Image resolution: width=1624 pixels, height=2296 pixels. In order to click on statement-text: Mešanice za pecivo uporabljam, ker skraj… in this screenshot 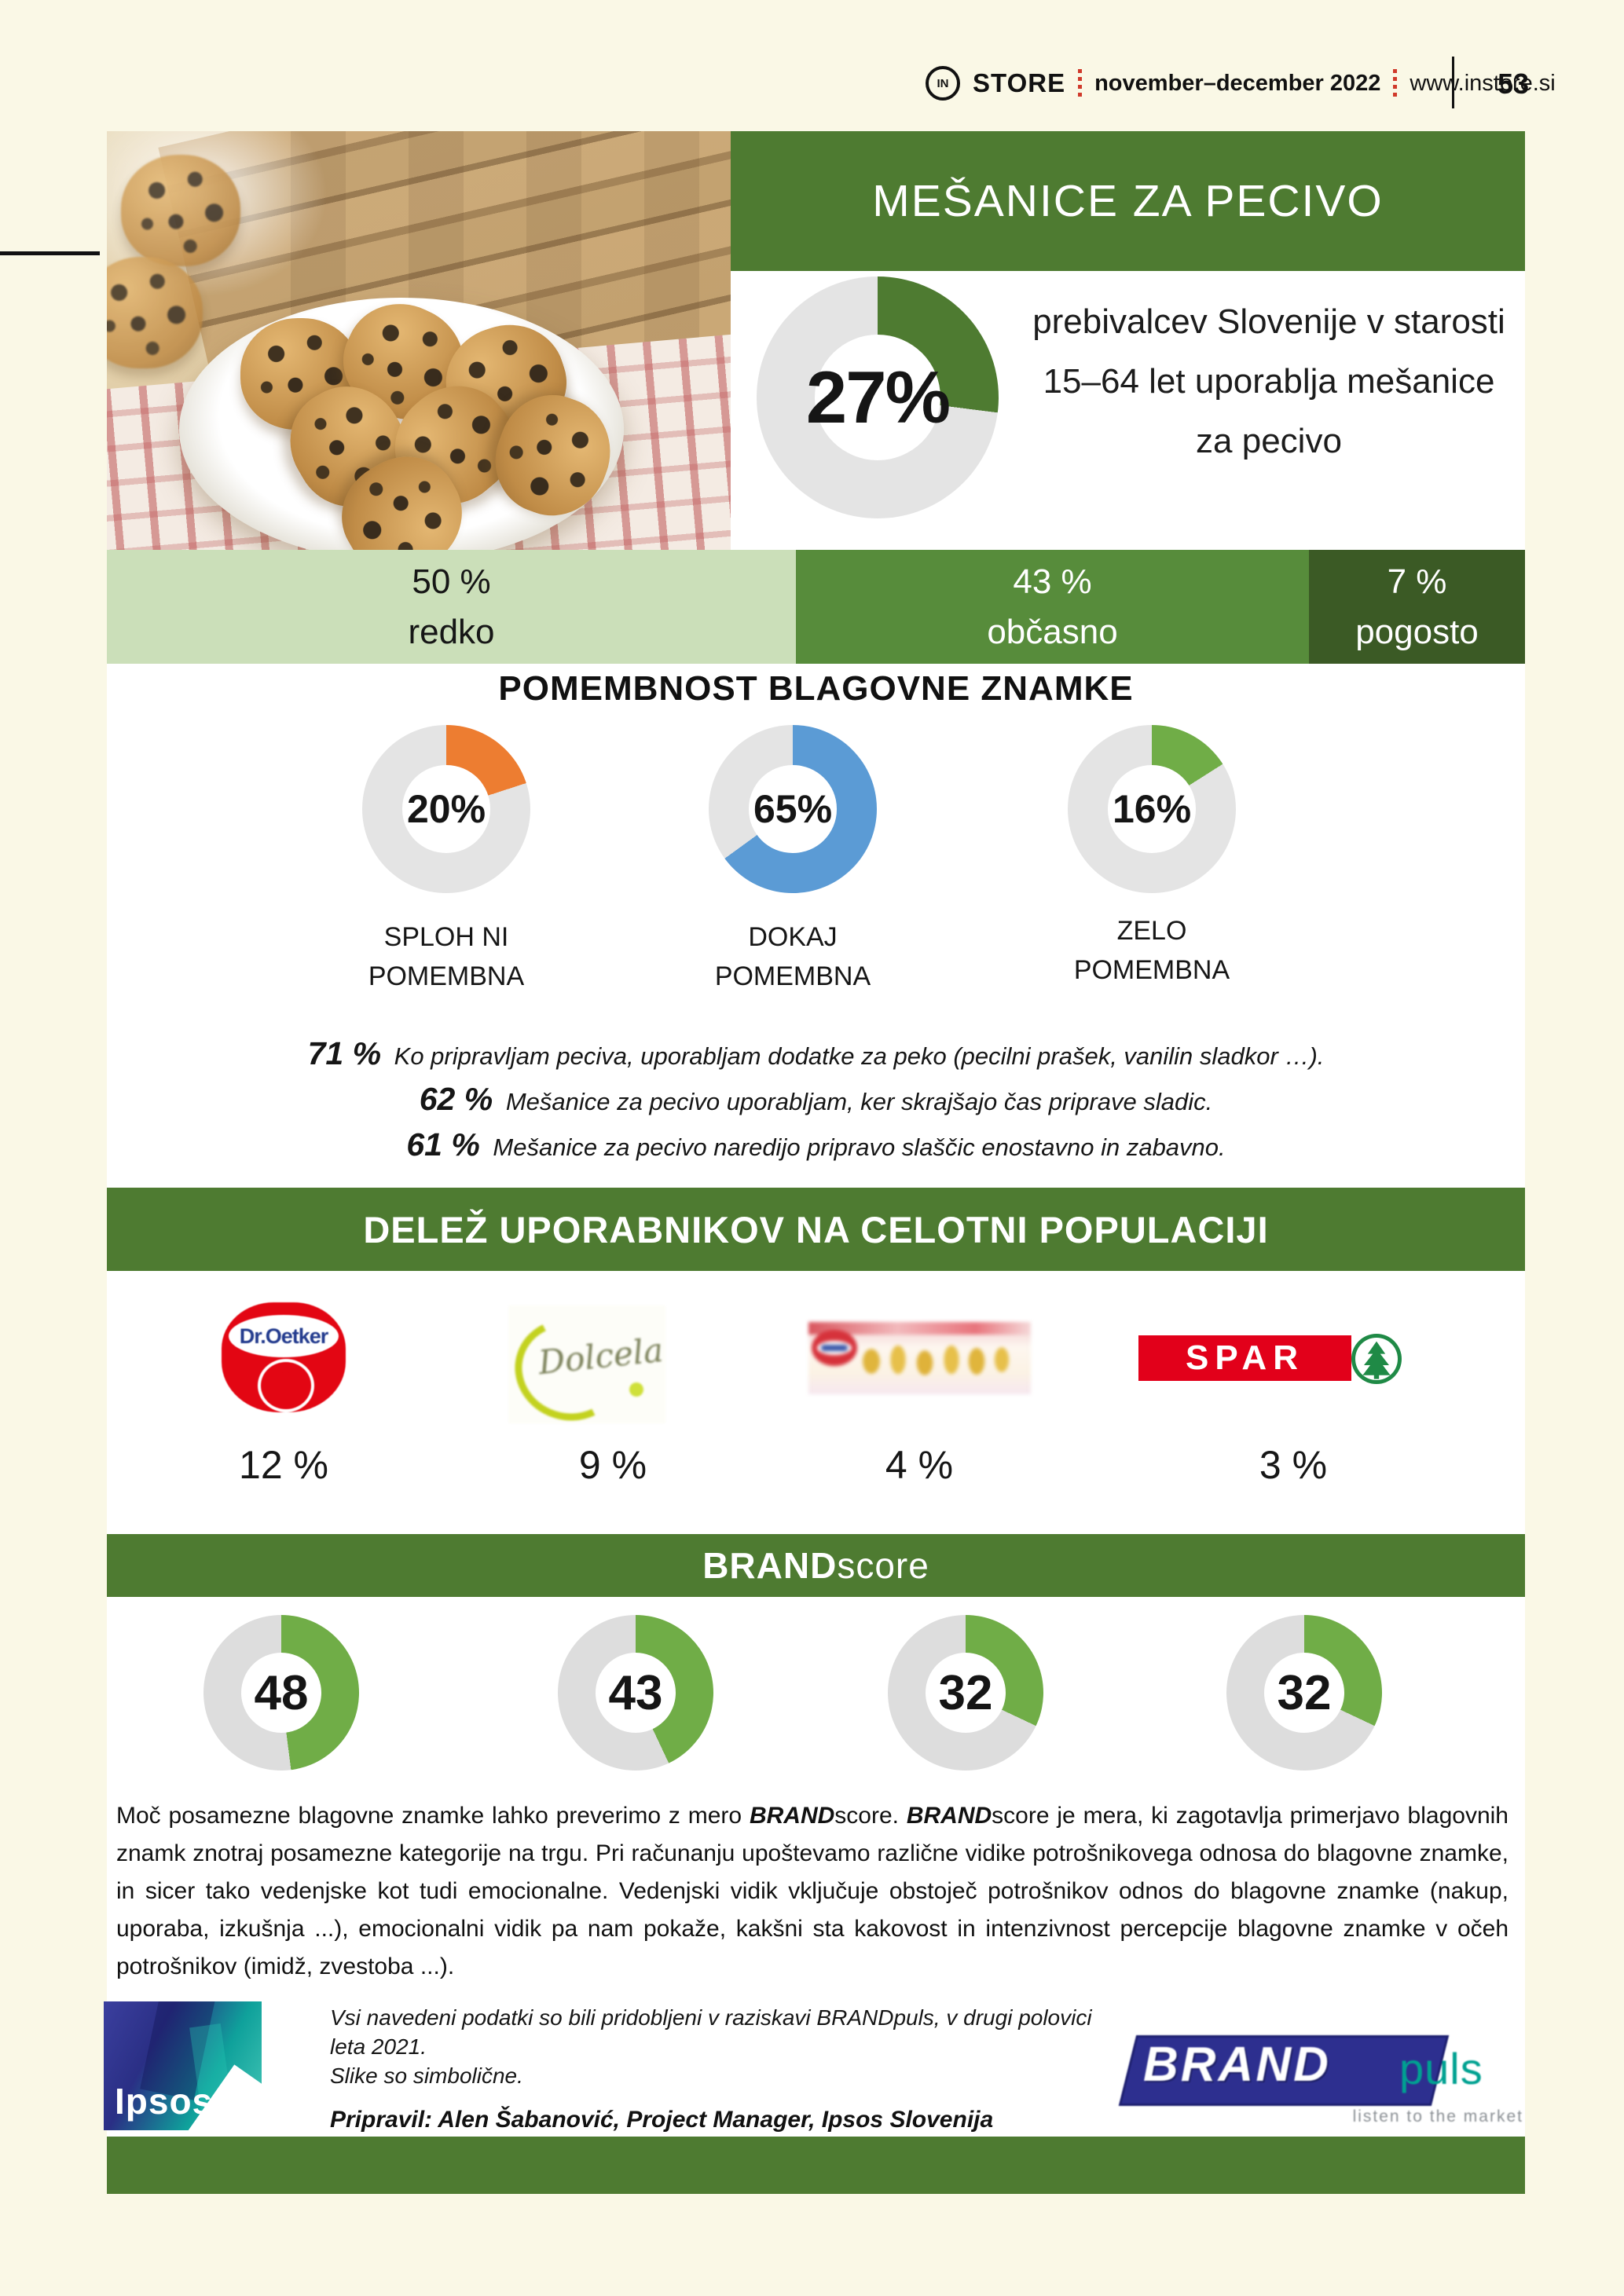, I will do `click(859, 1101)`.